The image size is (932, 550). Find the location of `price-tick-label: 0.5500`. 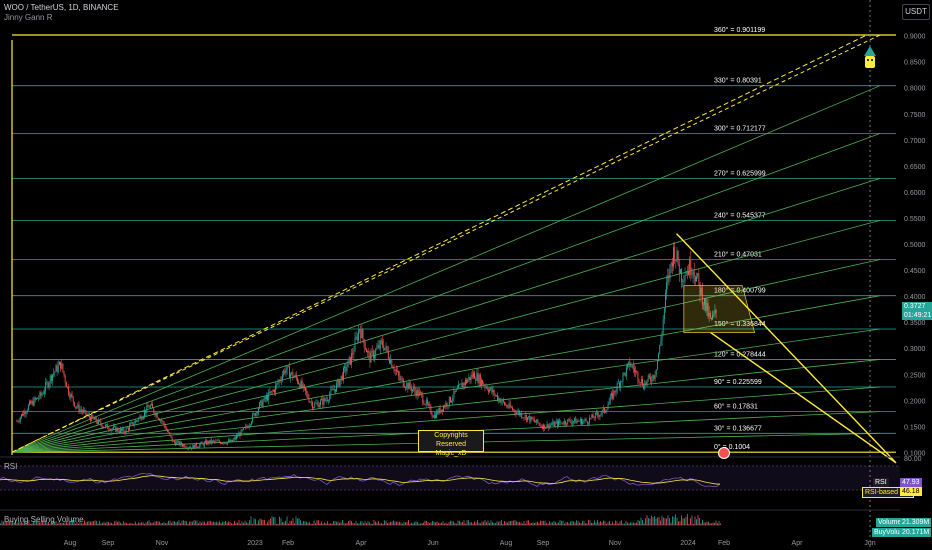

price-tick-label: 0.5500 is located at coordinates (915, 219).